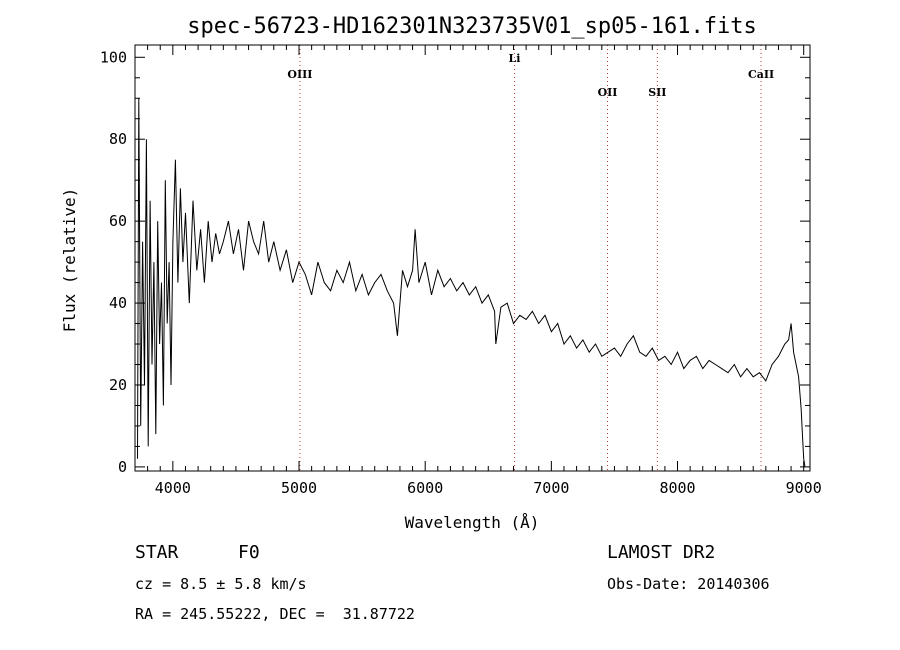 The height and width of the screenshot is (650, 900). Describe the element at coordinates (113, 57) in the screenshot. I see `y-tick-label: 100` at that location.